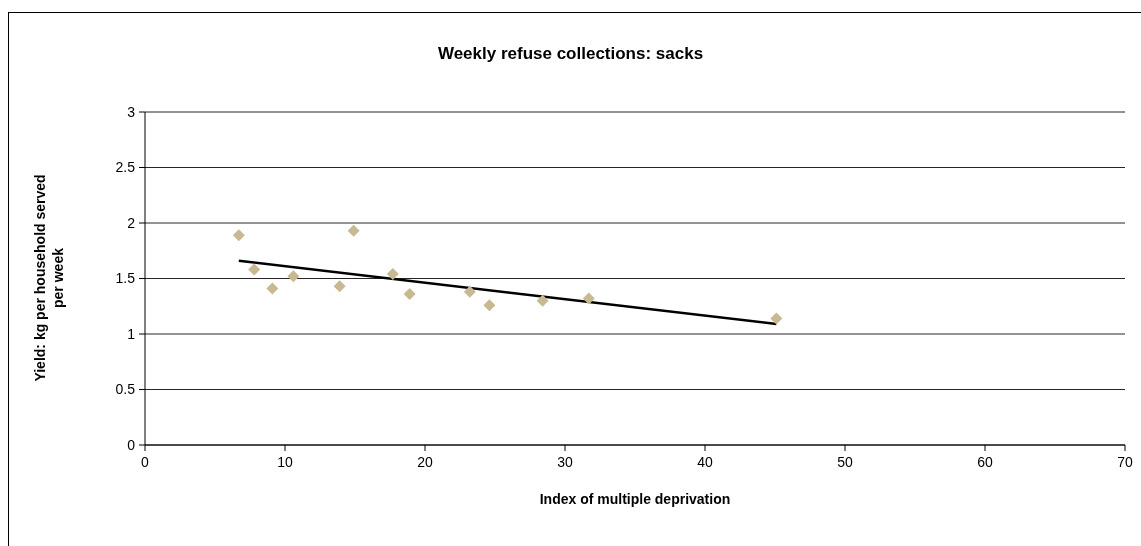  I want to click on x-tick-label: 20, so click(425, 461).